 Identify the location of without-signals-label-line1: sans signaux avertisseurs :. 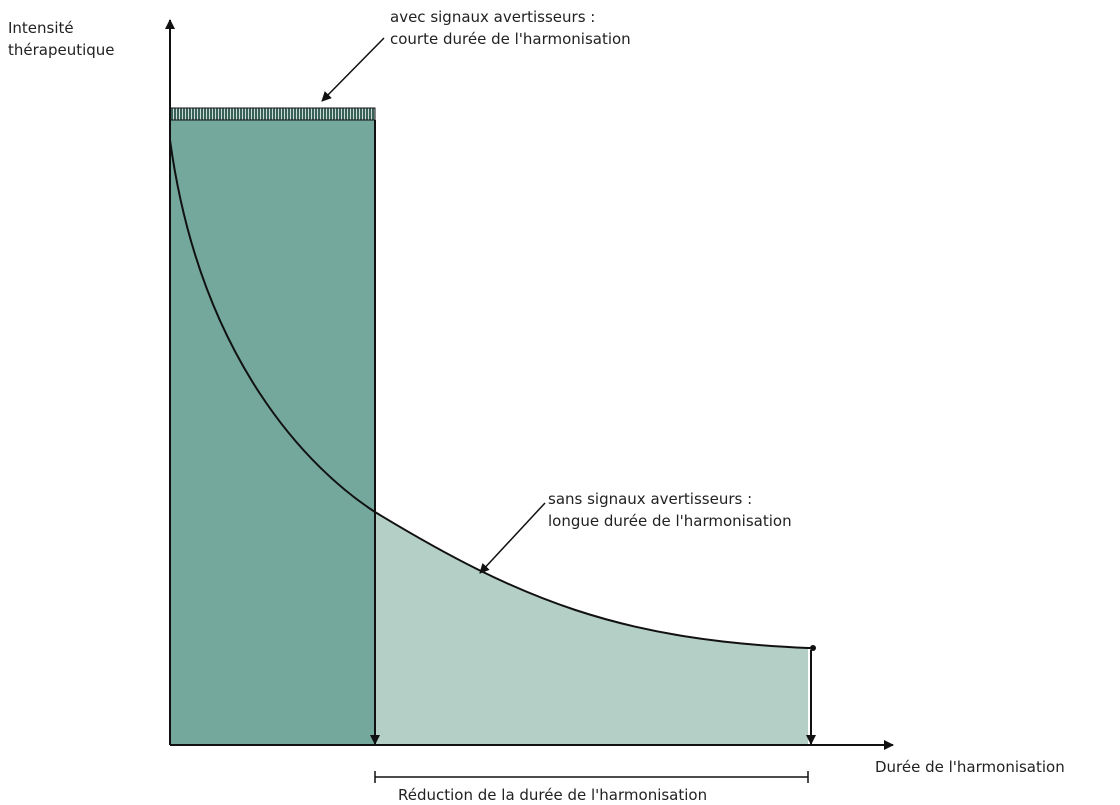
(650, 499).